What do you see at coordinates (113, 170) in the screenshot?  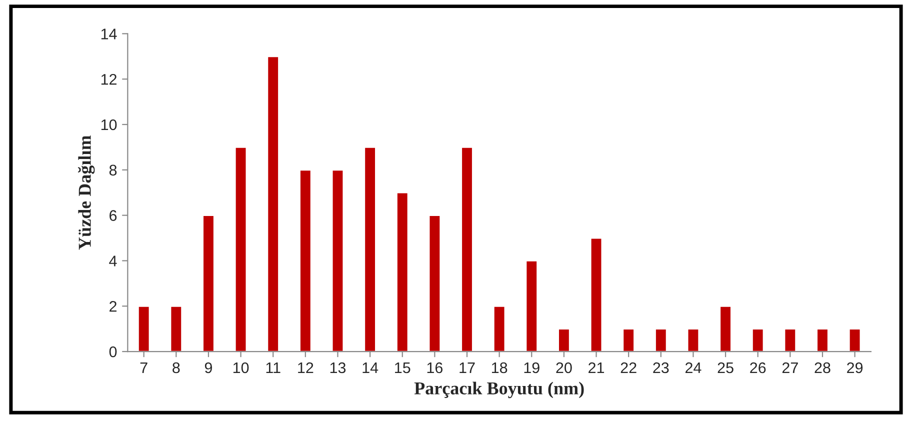 I see `y-tick-label: 8` at bounding box center [113, 170].